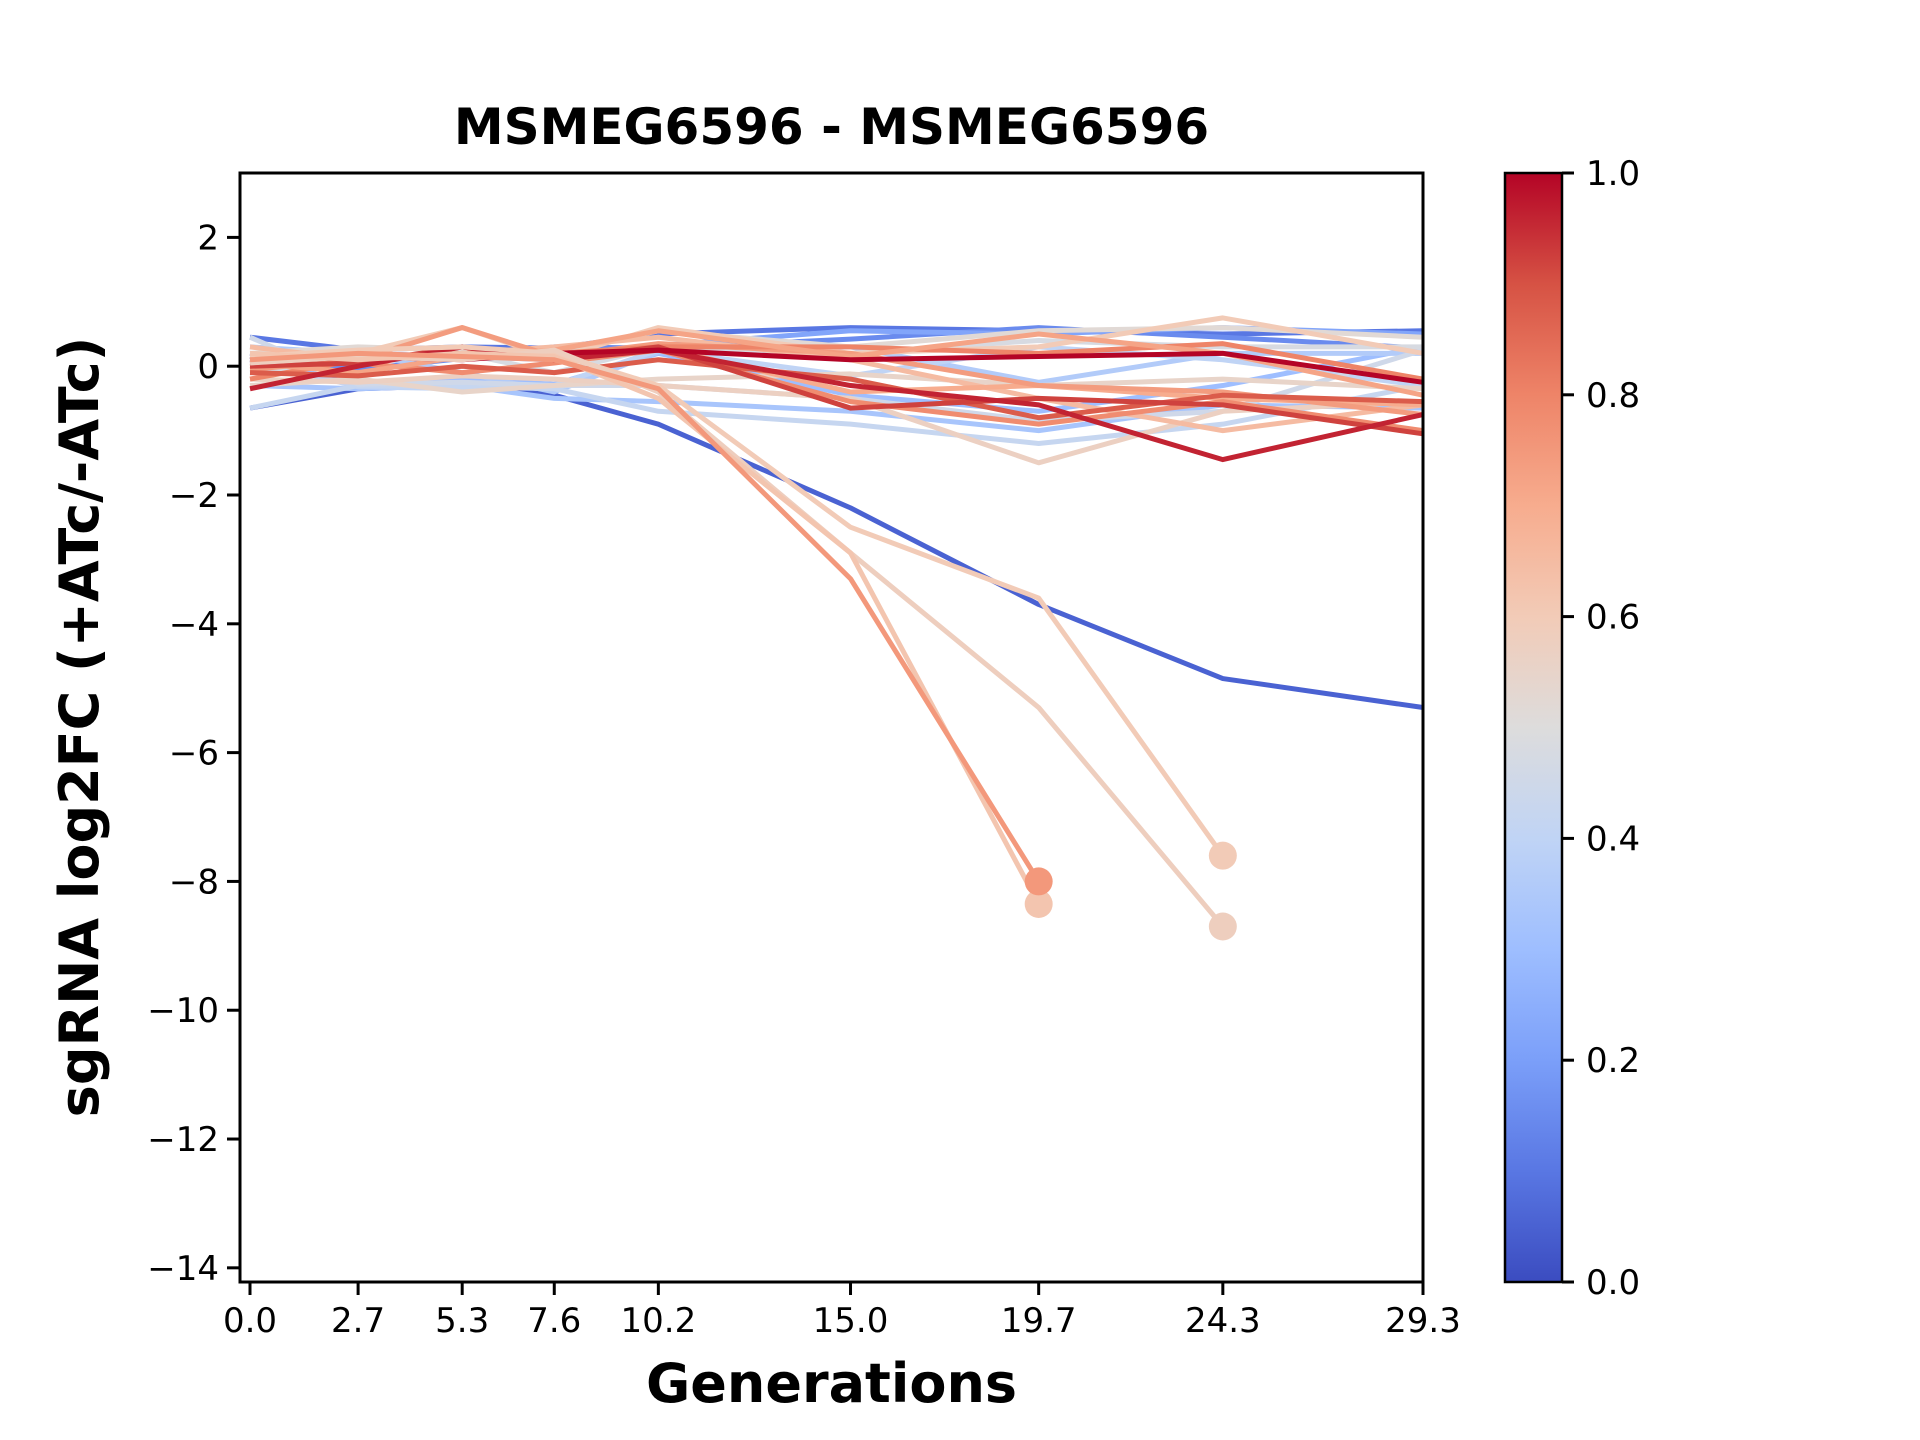  I want to click on x-tick-label: 19.7, so click(1039, 1321).